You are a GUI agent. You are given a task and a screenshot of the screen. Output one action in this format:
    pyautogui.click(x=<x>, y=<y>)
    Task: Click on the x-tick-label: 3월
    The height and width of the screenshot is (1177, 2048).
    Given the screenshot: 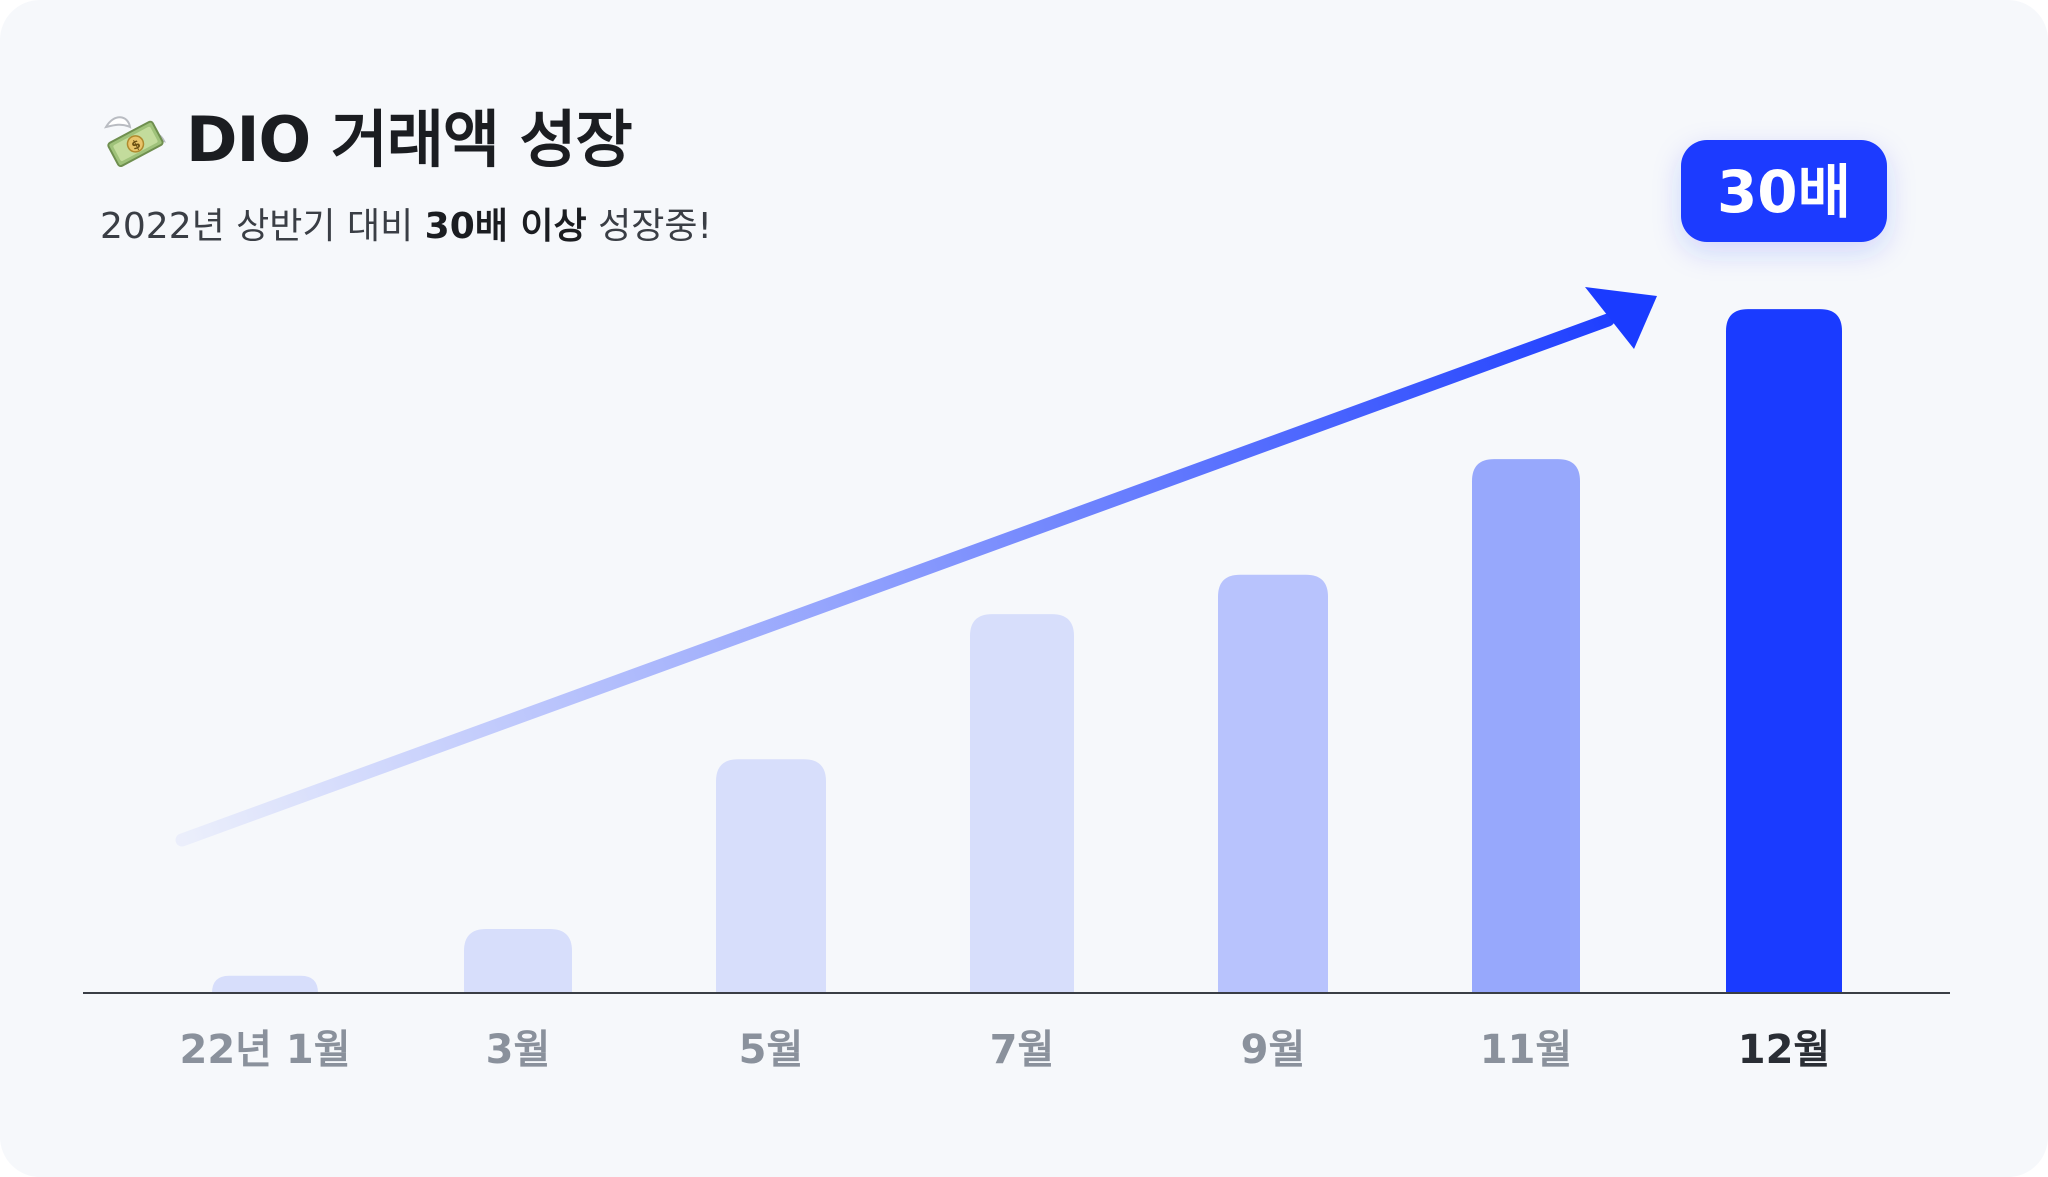 What is the action you would take?
    pyautogui.click(x=518, y=1050)
    